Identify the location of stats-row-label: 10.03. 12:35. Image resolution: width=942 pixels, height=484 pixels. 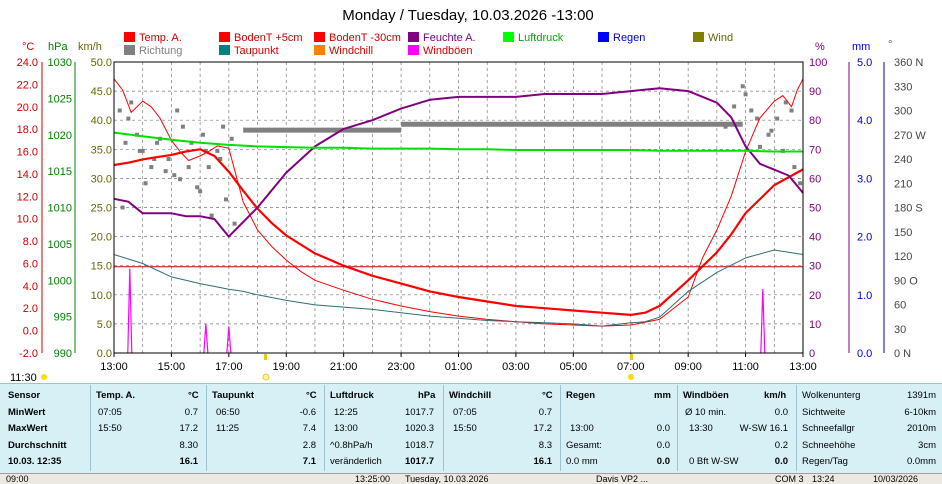
(35, 461).